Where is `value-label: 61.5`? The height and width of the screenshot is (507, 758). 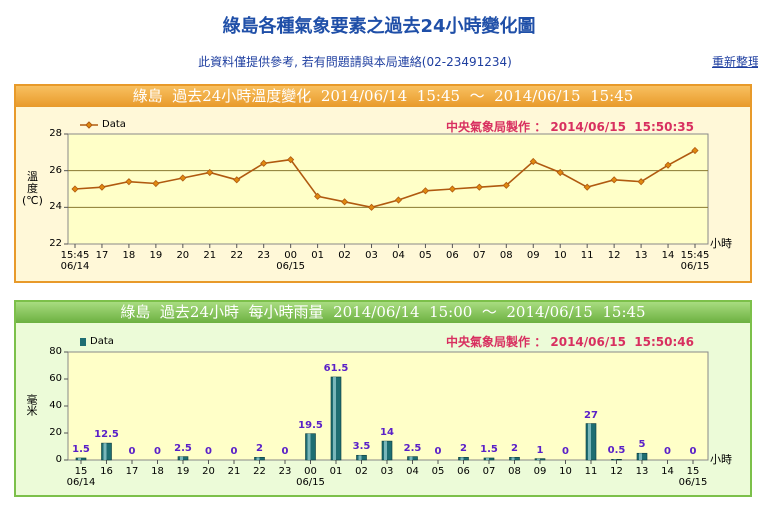 value-label: 61.5 is located at coordinates (336, 368).